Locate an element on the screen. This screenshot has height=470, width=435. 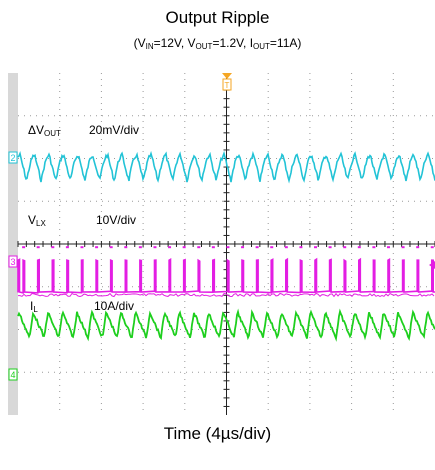
ch3-marker: 3 is located at coordinates (13, 261).